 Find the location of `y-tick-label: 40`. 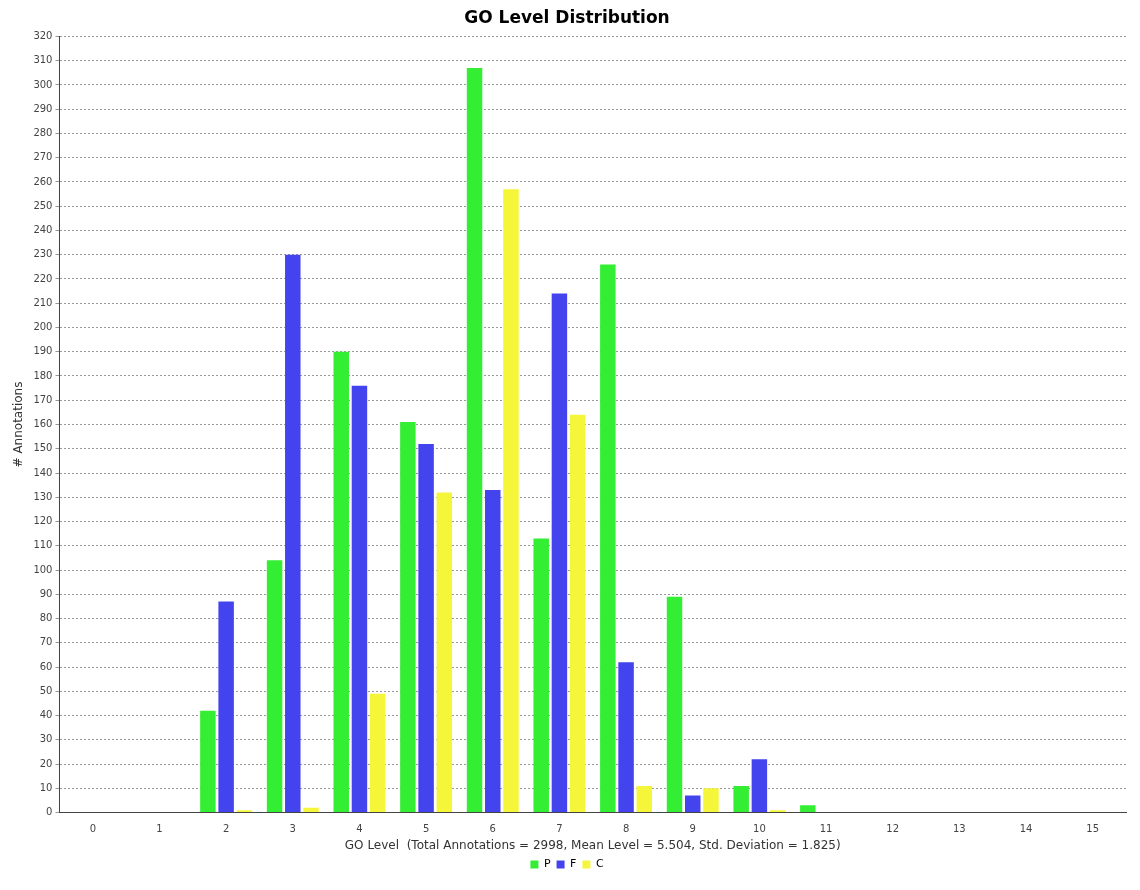

y-tick-label: 40 is located at coordinates (46, 715).